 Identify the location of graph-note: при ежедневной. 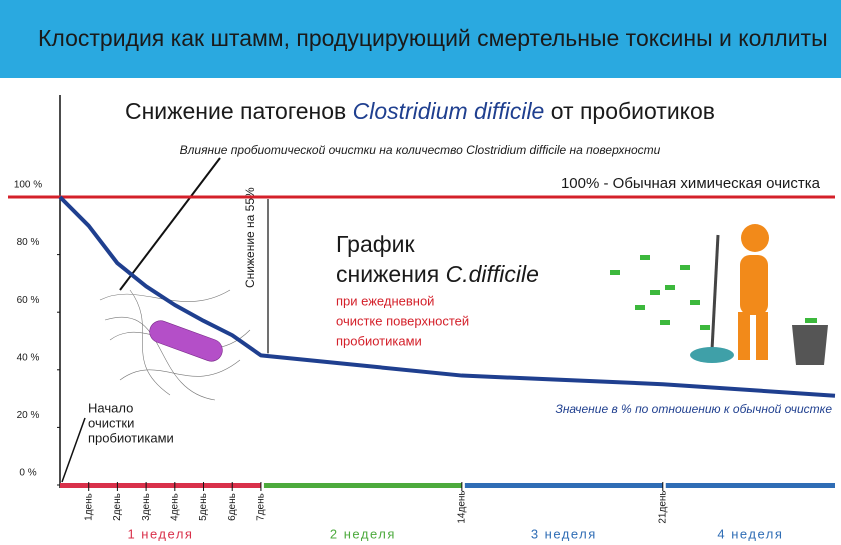
(385, 300).